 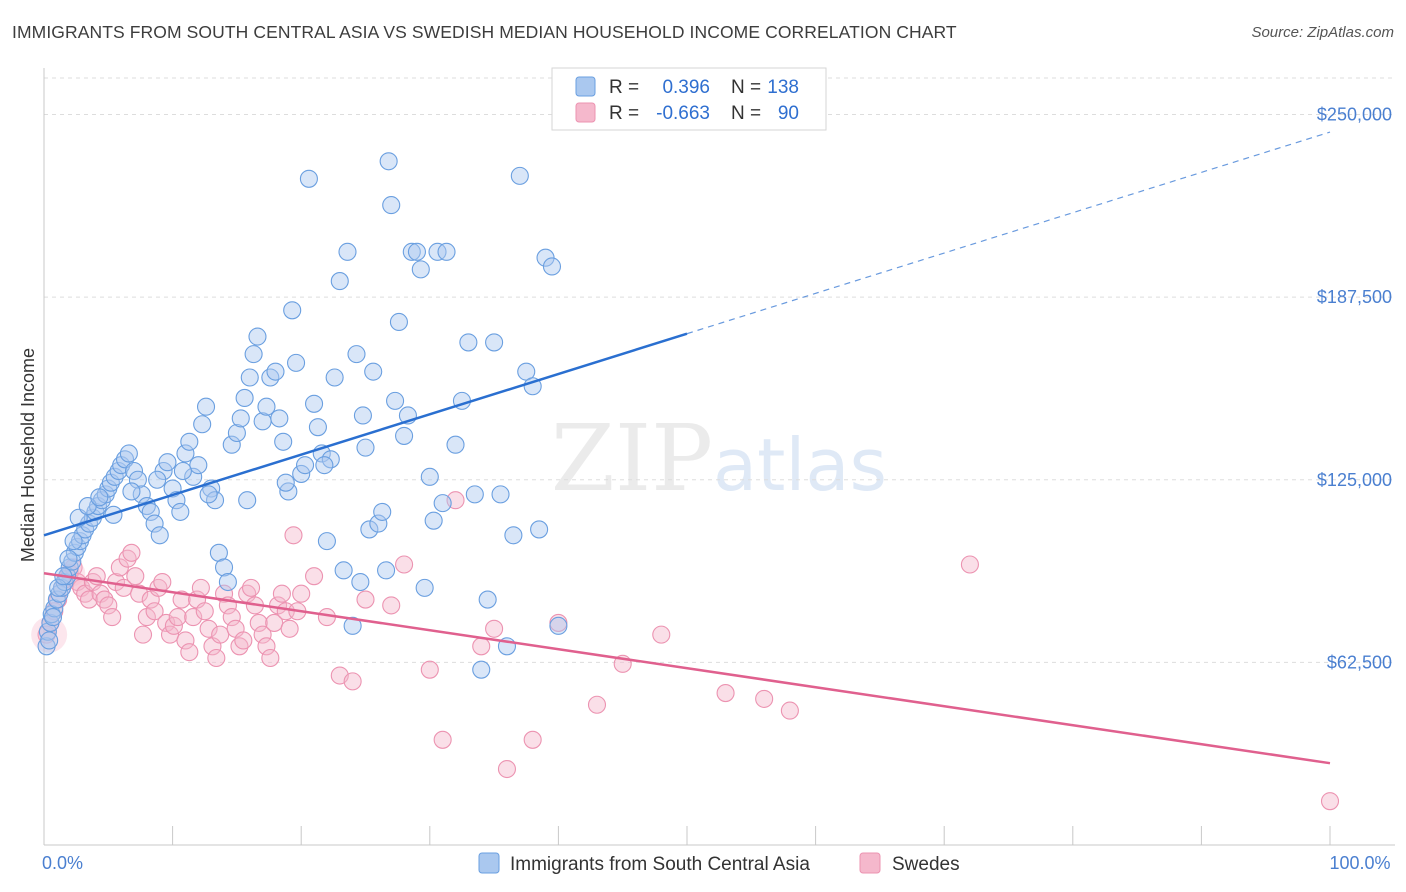 I want to click on legend-n-value-pink: 90, so click(x=788, y=113).